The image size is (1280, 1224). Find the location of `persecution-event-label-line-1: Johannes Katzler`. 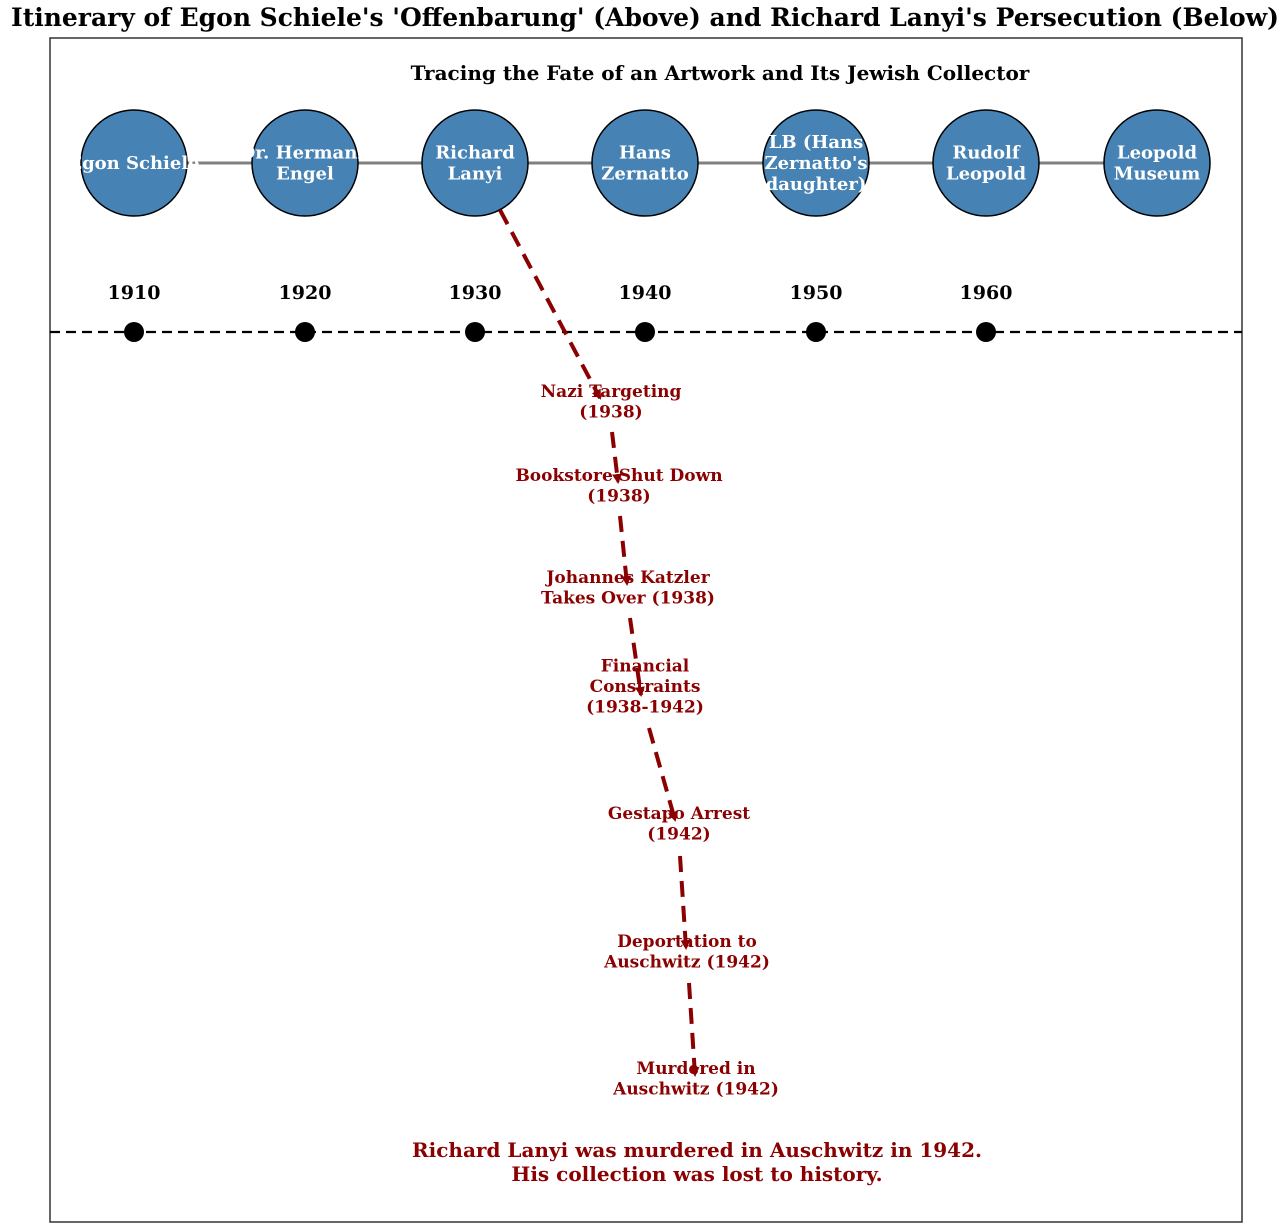

persecution-event-label-line-1: Johannes Katzler is located at coordinates (627, 578).